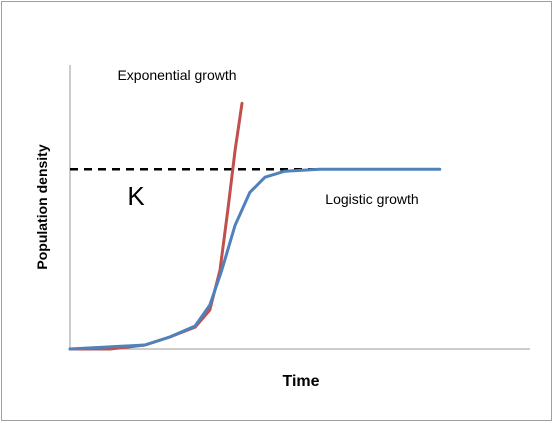 Image resolution: width=554 pixels, height=423 pixels. Describe the element at coordinates (136, 196) in the screenshot. I see `reference-label: K` at that location.